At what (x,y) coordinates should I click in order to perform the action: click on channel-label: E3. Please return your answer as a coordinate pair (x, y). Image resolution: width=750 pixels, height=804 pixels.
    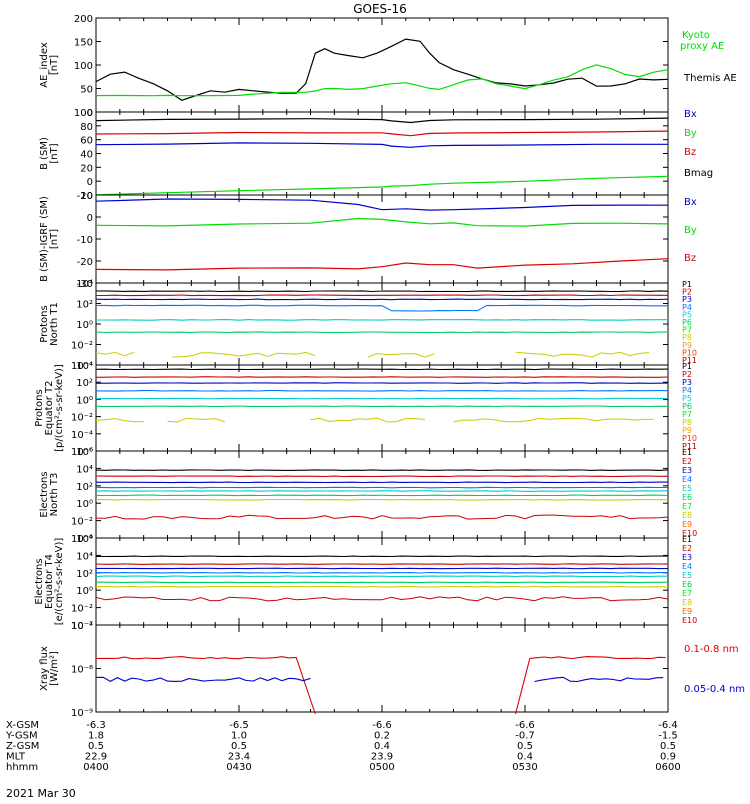
    Looking at the image, I should click on (687, 557).